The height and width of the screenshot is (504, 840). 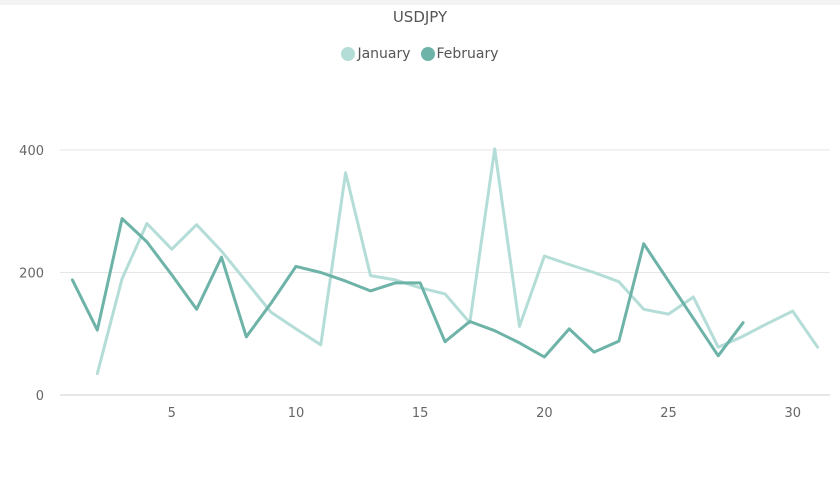 What do you see at coordinates (427, 54) in the screenshot?
I see `legend-swatch-february` at bounding box center [427, 54].